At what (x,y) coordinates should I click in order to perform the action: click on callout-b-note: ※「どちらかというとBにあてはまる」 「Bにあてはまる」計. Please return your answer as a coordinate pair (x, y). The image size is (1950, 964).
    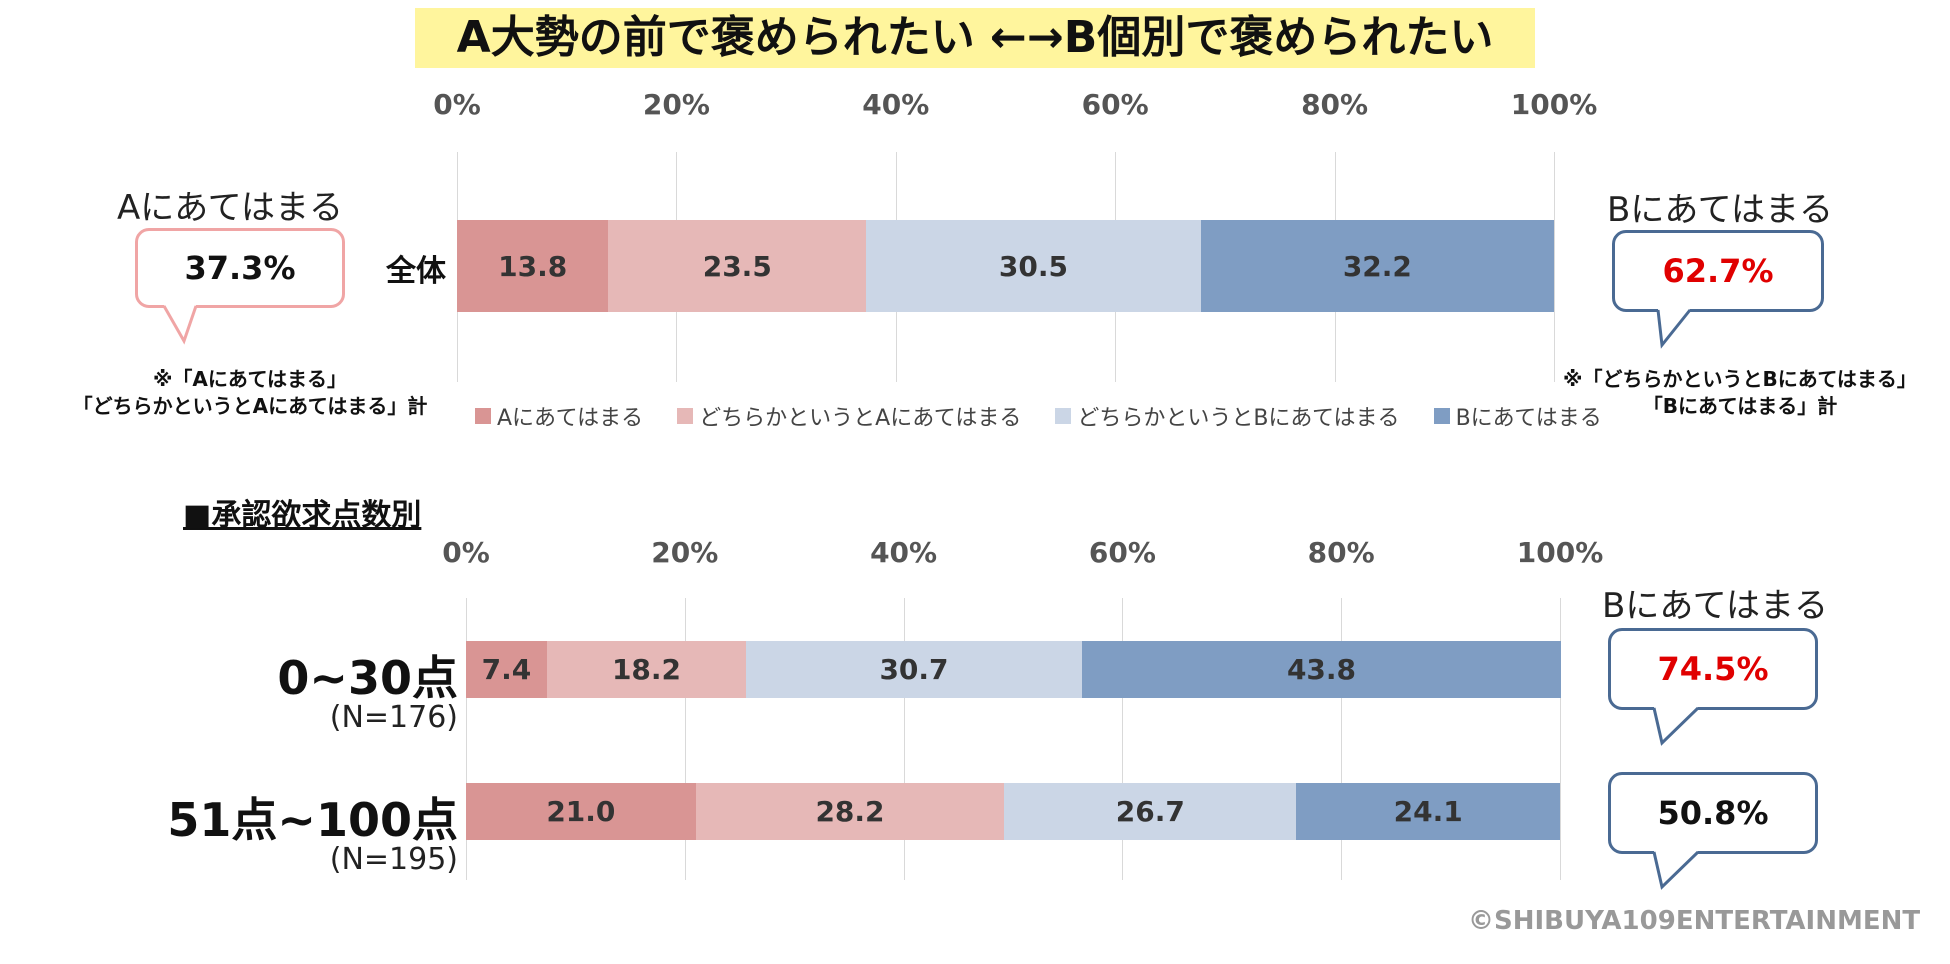
    Looking at the image, I should click on (1740, 392).